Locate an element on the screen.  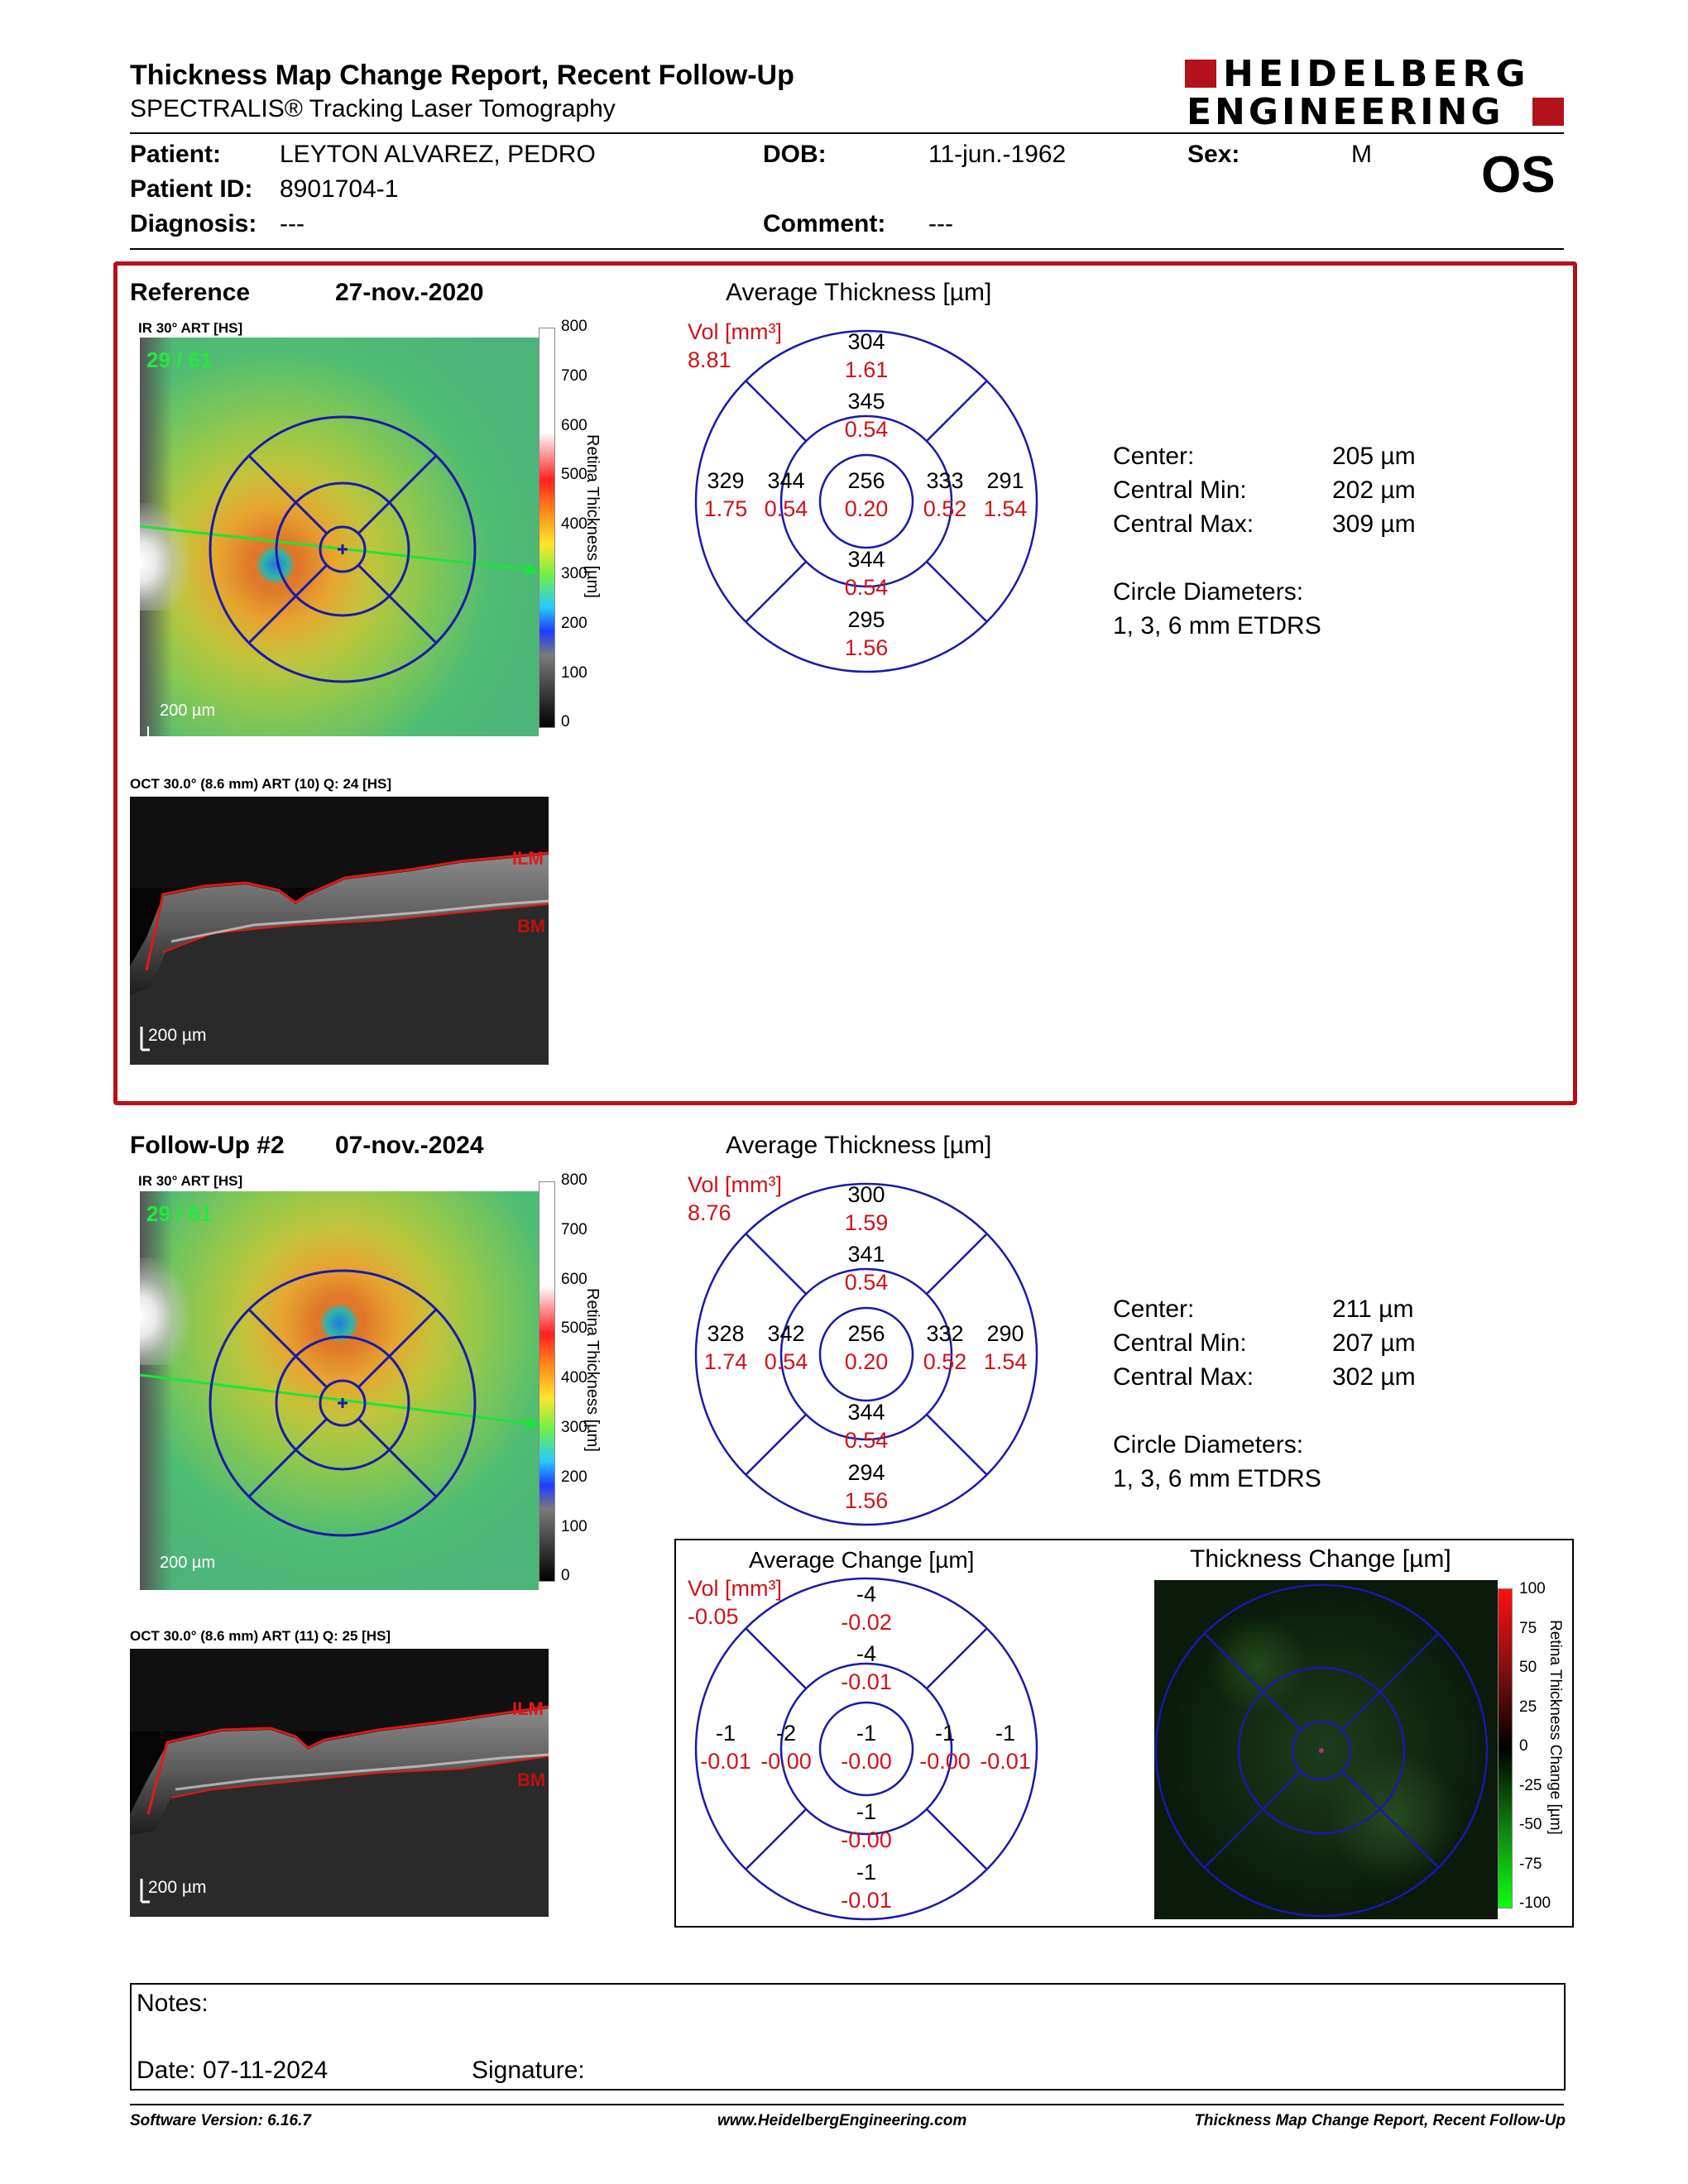
fu-inner-temporal: 342 is located at coordinates (786, 1333).